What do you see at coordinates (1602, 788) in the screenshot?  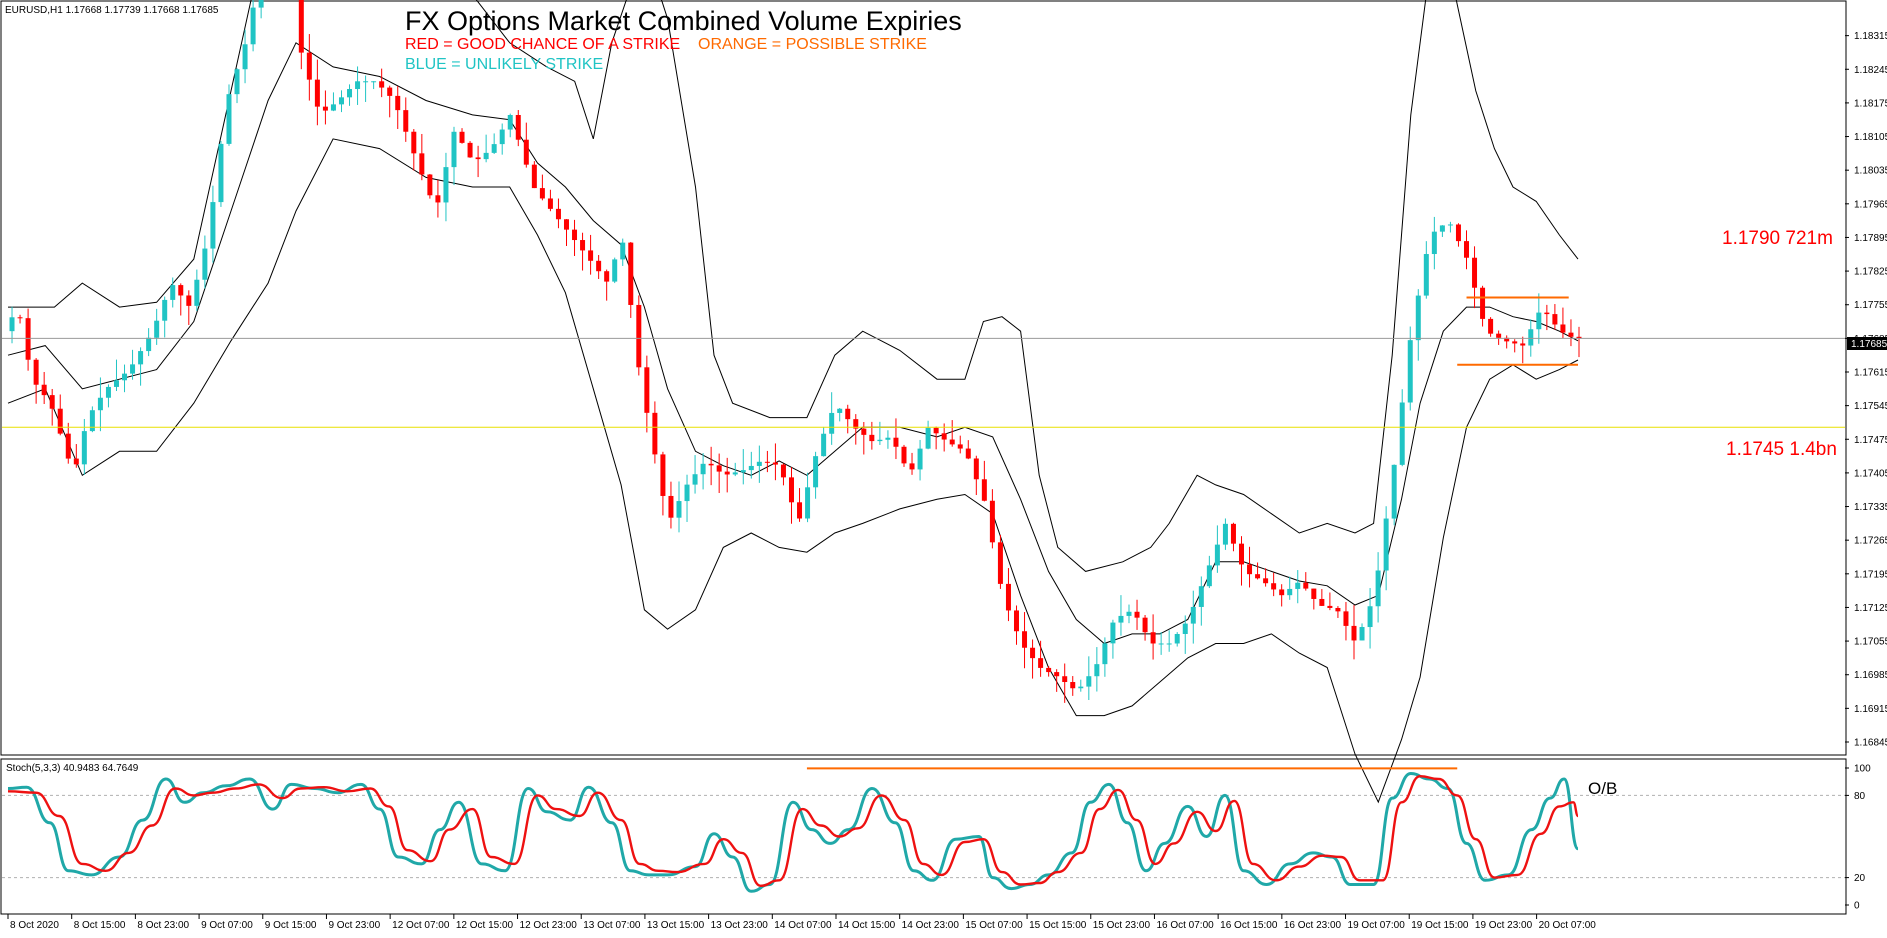 I see `stoch-ob-label: O/B` at bounding box center [1602, 788].